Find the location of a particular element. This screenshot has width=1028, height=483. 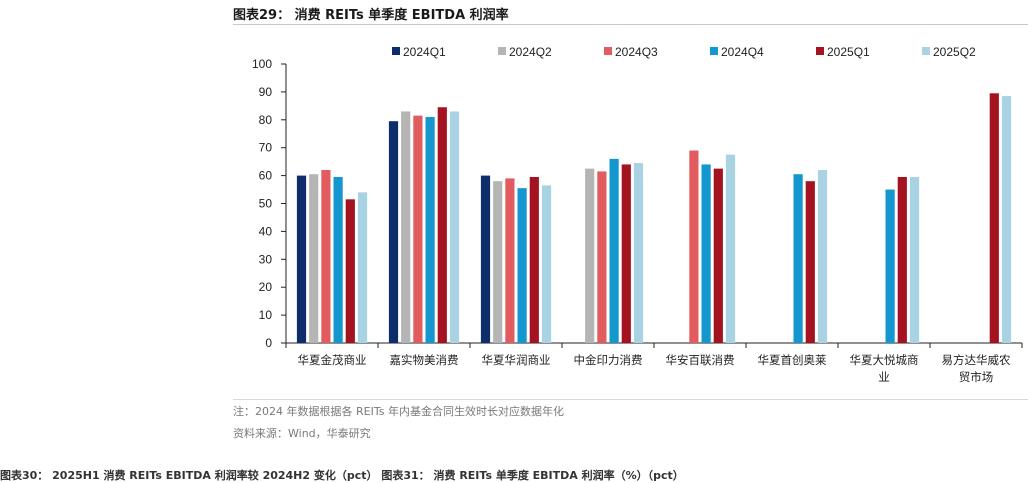

y-tick-label: 50 is located at coordinates (266, 204).